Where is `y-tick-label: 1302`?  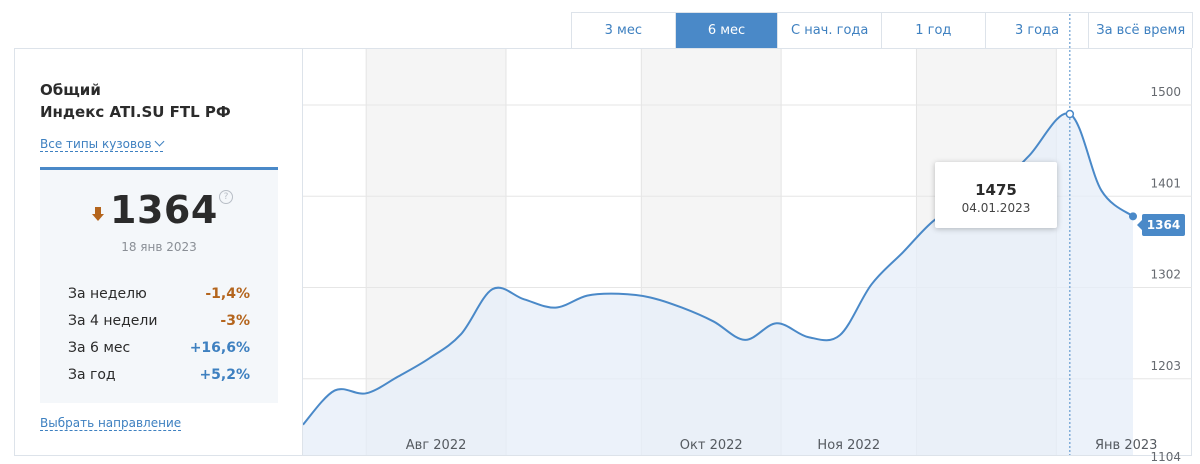
y-tick-label: 1302 is located at coordinates (1165, 275).